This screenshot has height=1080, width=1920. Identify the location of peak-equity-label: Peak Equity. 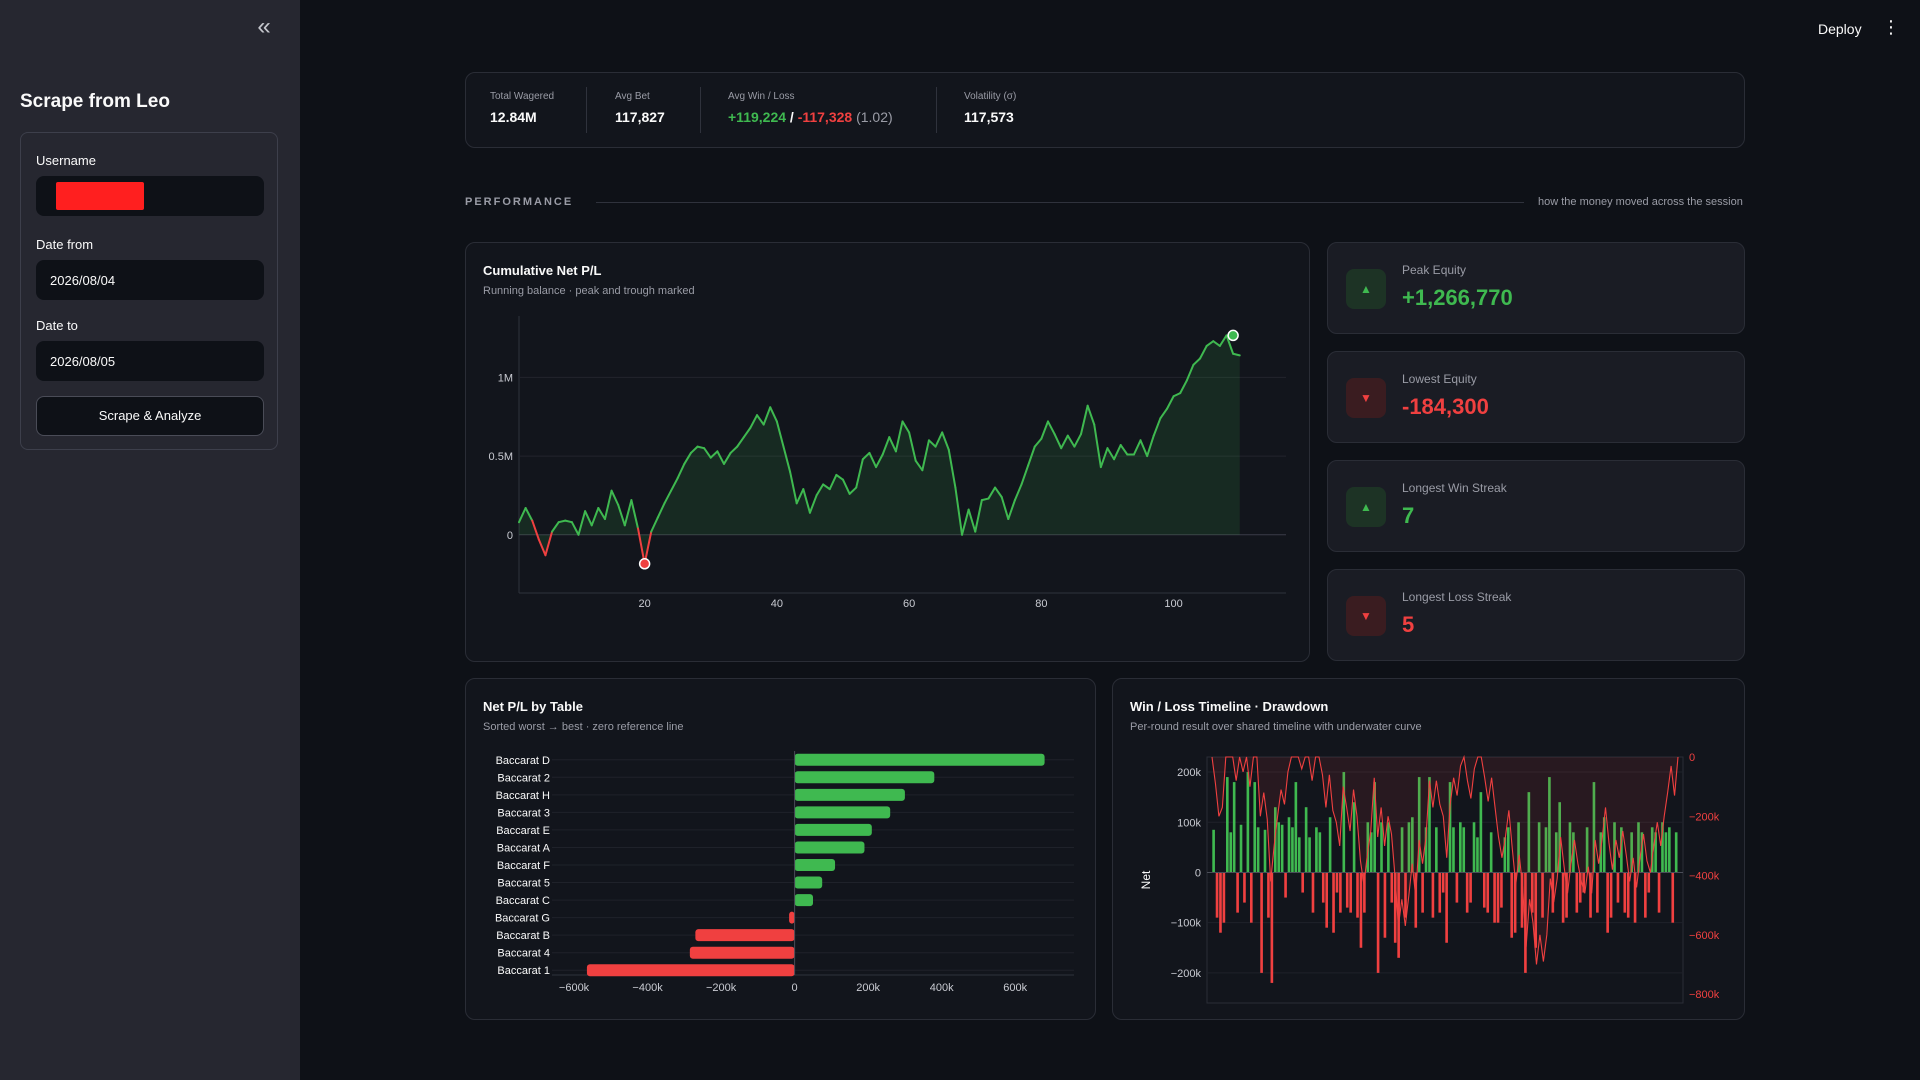
(1434, 270).